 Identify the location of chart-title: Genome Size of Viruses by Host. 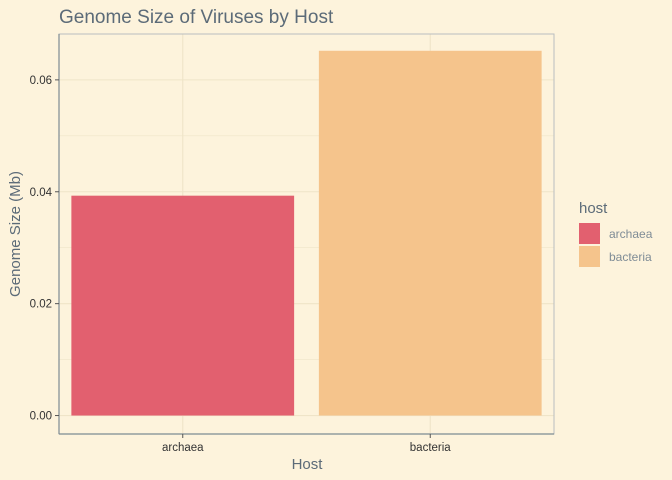
(196, 17).